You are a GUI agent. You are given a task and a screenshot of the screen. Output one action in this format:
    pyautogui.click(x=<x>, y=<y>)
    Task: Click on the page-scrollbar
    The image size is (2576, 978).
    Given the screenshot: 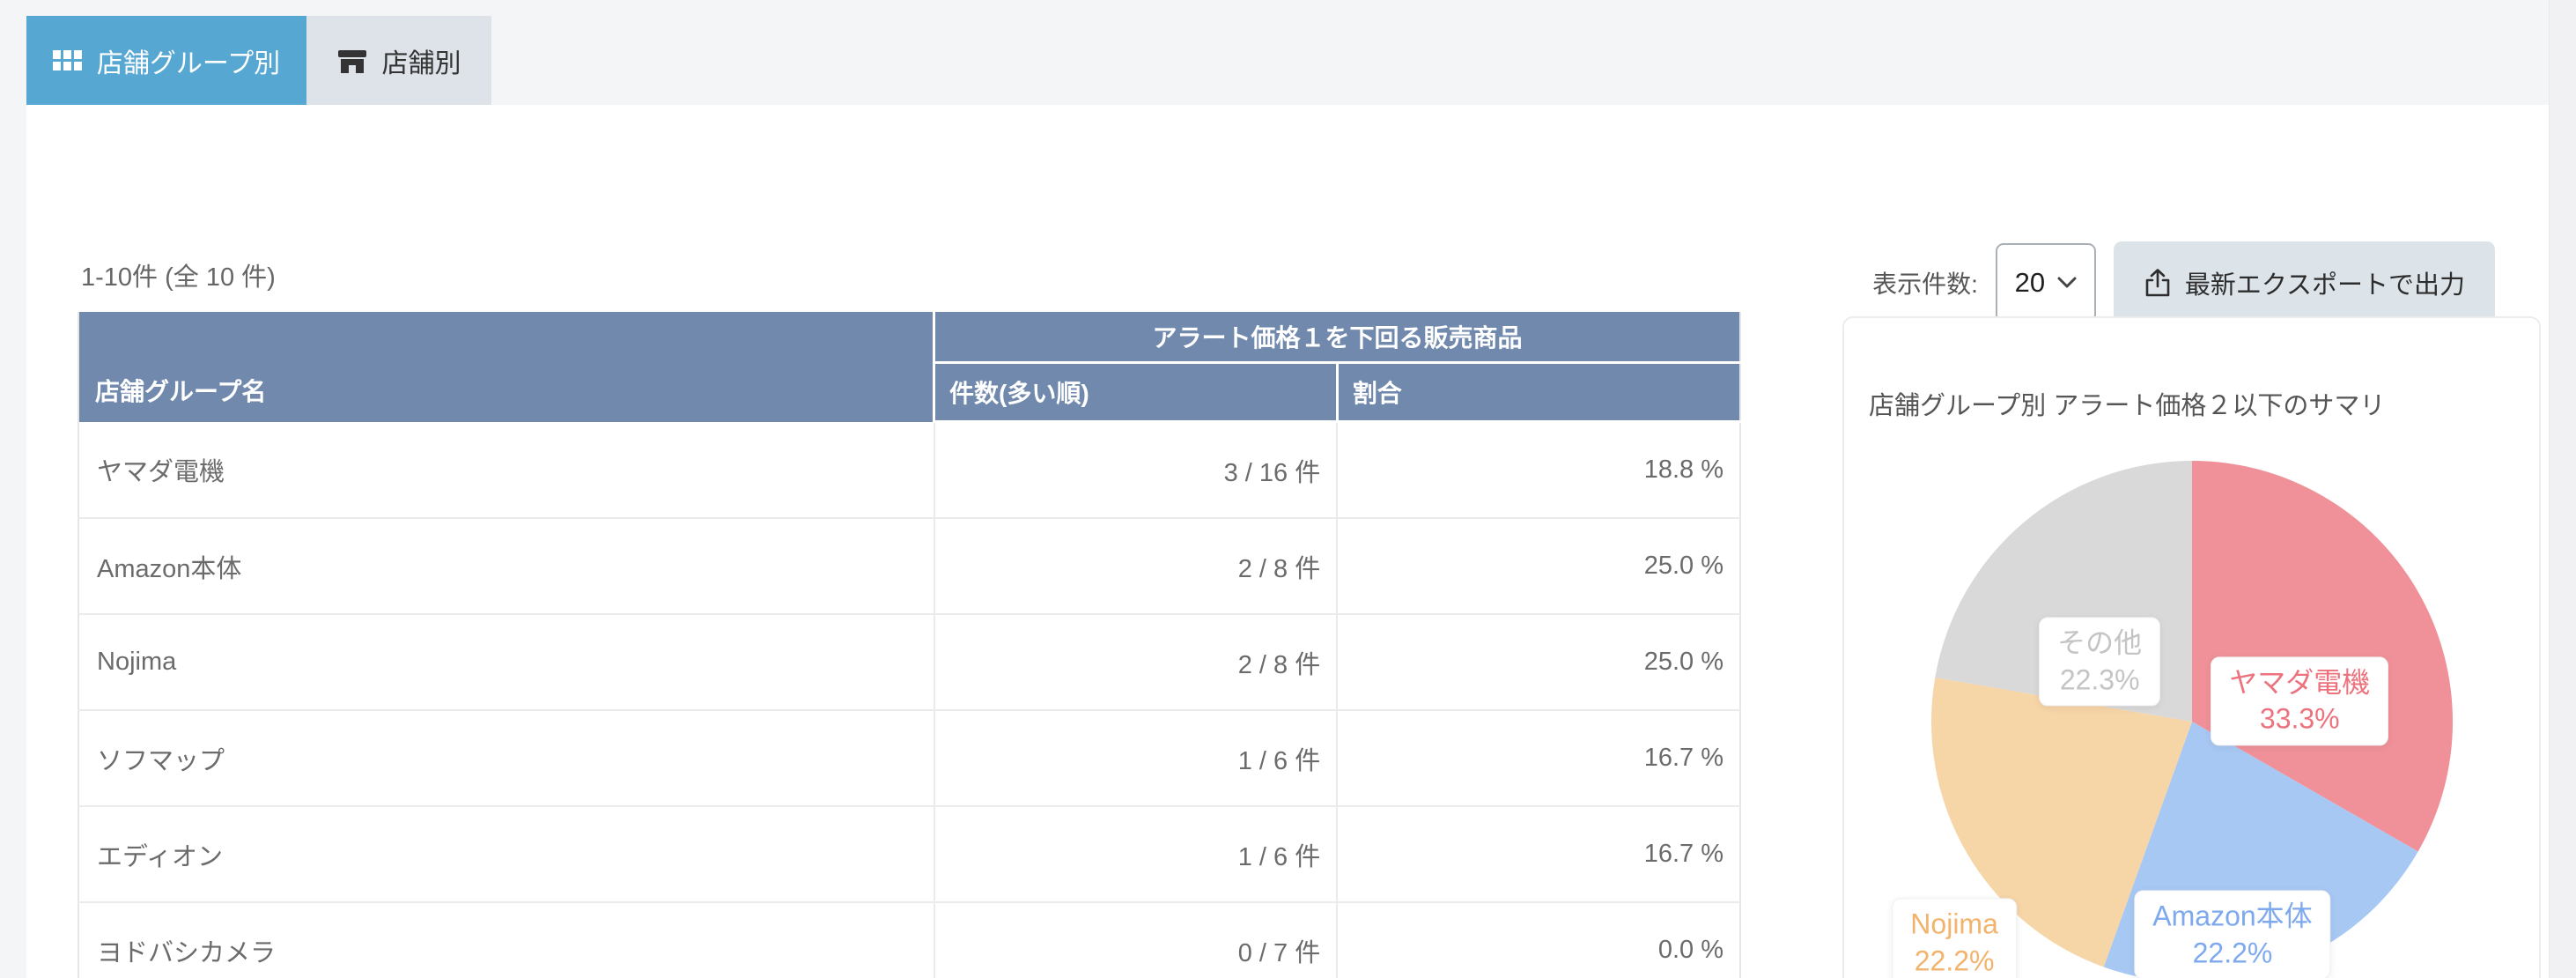 What is the action you would take?
    pyautogui.click(x=2562, y=489)
    